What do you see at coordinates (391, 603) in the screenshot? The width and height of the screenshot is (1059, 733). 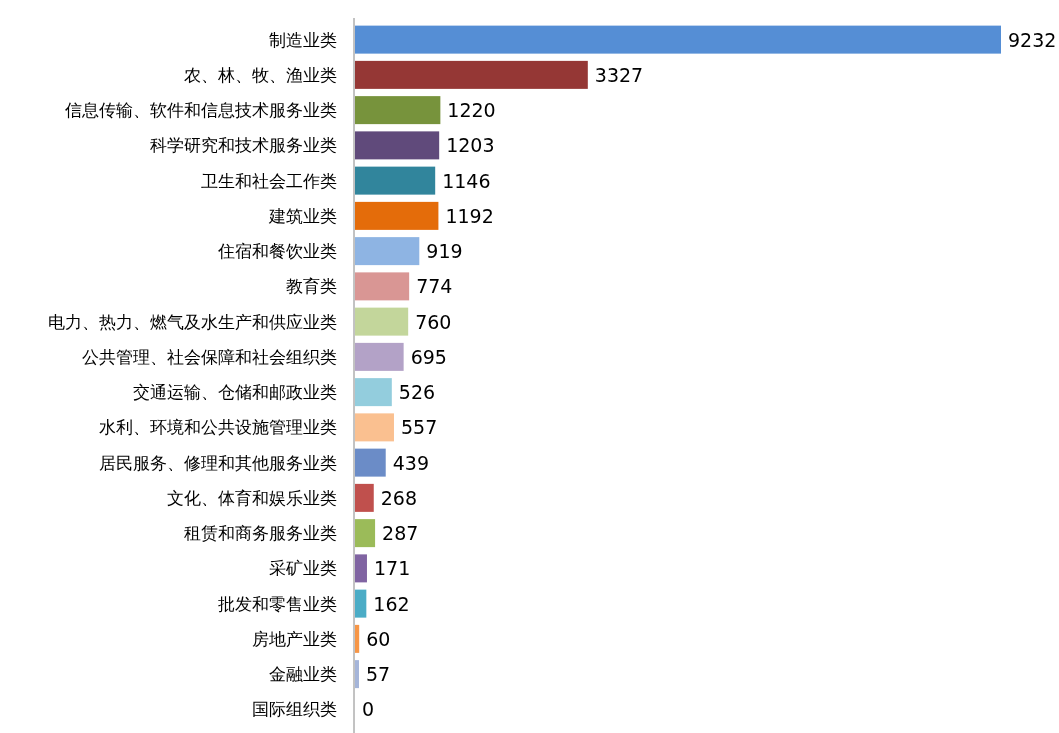 I see `data-label: 162` at bounding box center [391, 603].